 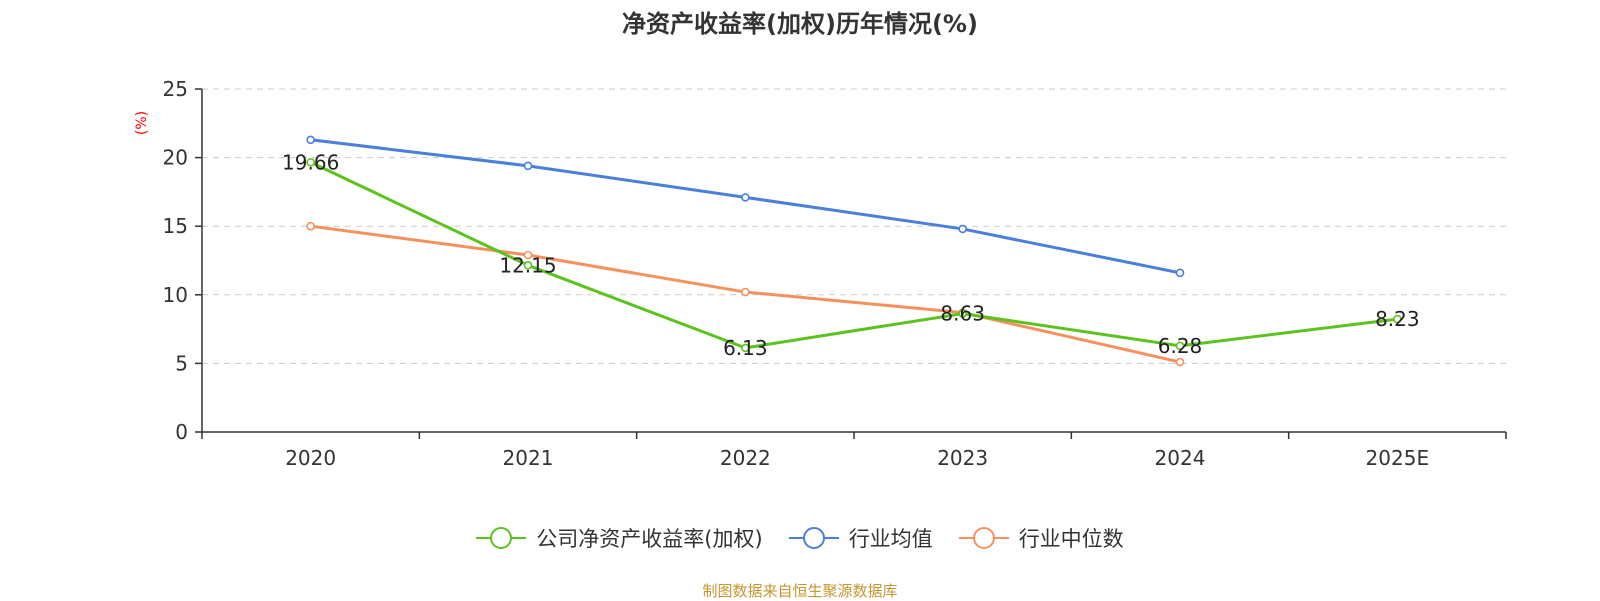 I want to click on series-2-point-2020, so click(x=310, y=226).